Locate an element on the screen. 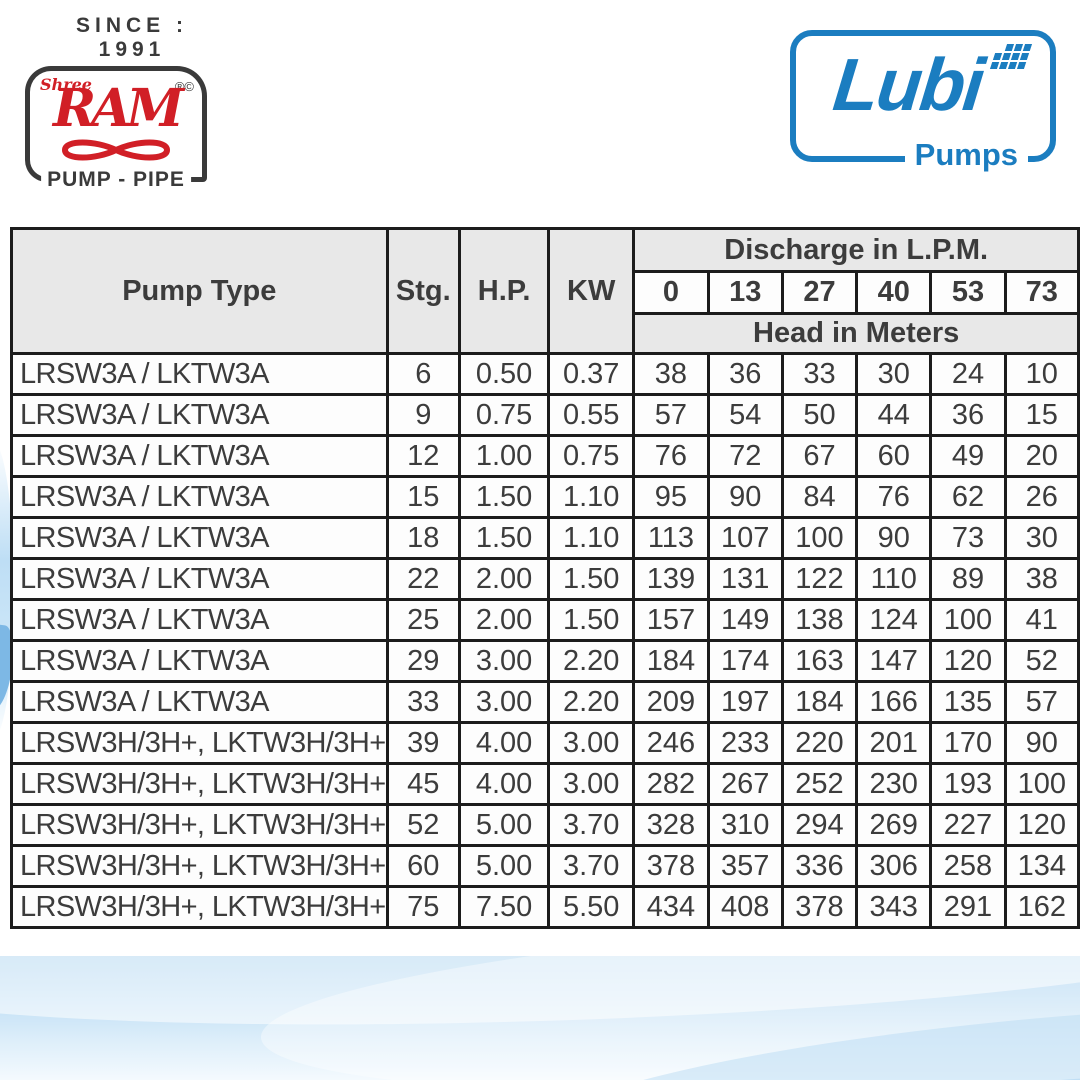  discharge-value: 13 is located at coordinates (745, 292).